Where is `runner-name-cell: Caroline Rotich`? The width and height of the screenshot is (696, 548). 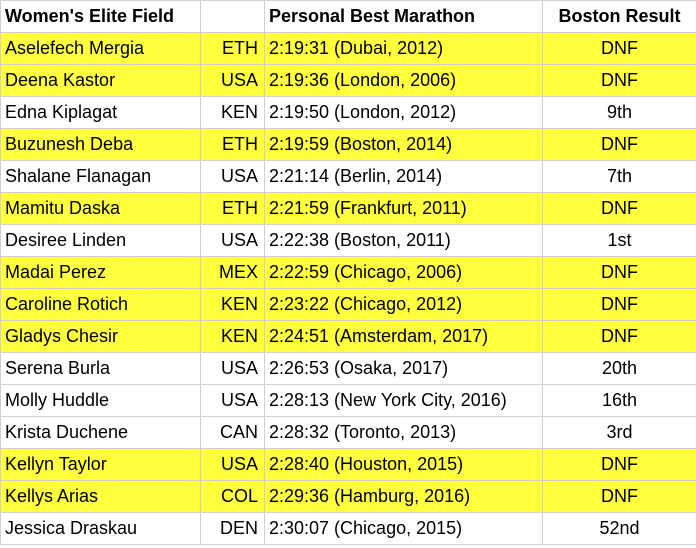
runner-name-cell: Caroline Rotich is located at coordinates (100, 304).